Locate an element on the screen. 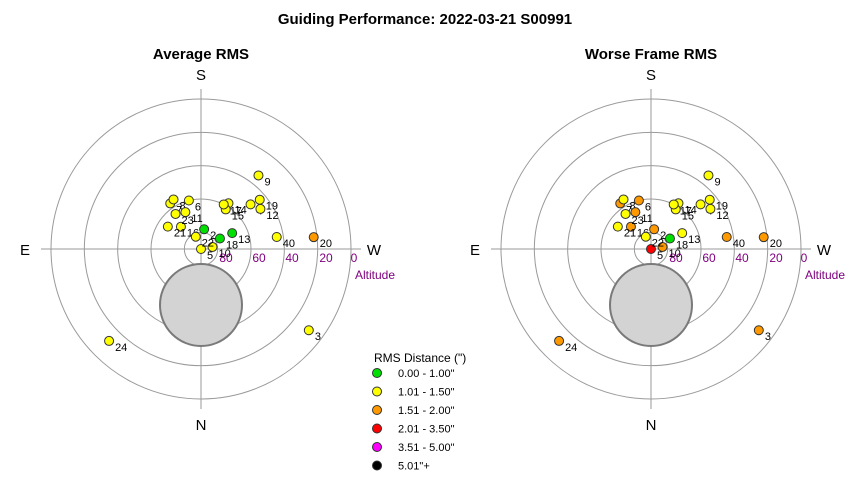  legend-entry-label: 5.01"+ is located at coordinates (414, 467).